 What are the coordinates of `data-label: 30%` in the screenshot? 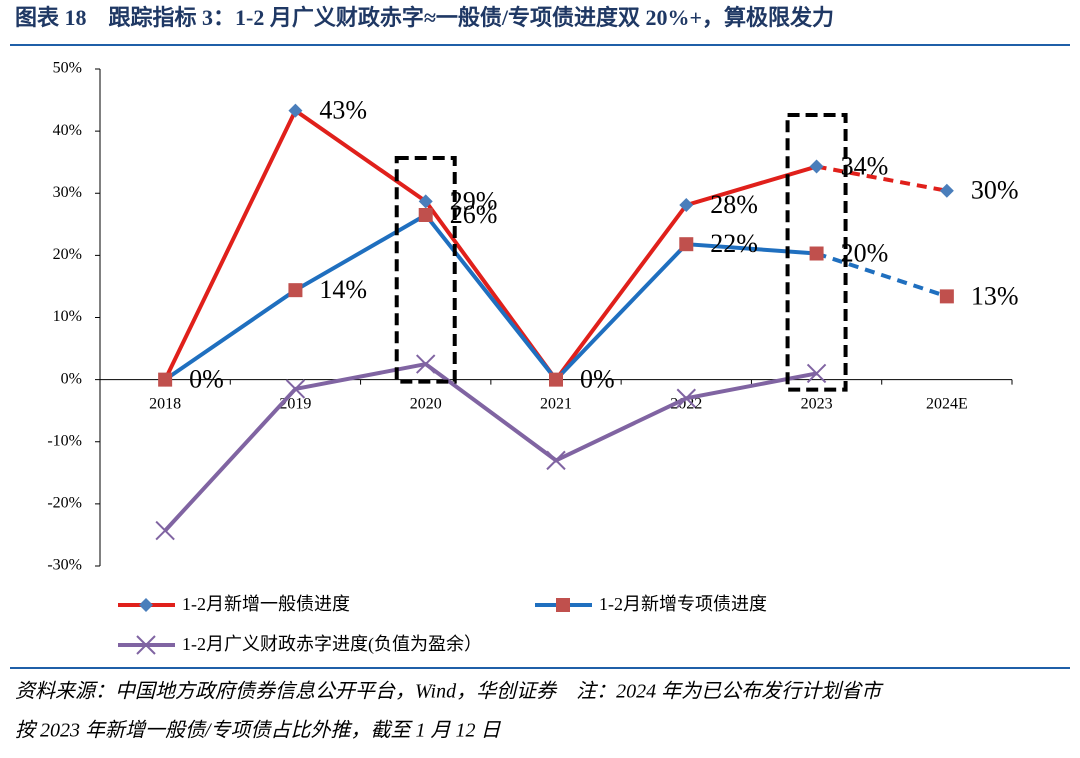 It's located at (995, 190).